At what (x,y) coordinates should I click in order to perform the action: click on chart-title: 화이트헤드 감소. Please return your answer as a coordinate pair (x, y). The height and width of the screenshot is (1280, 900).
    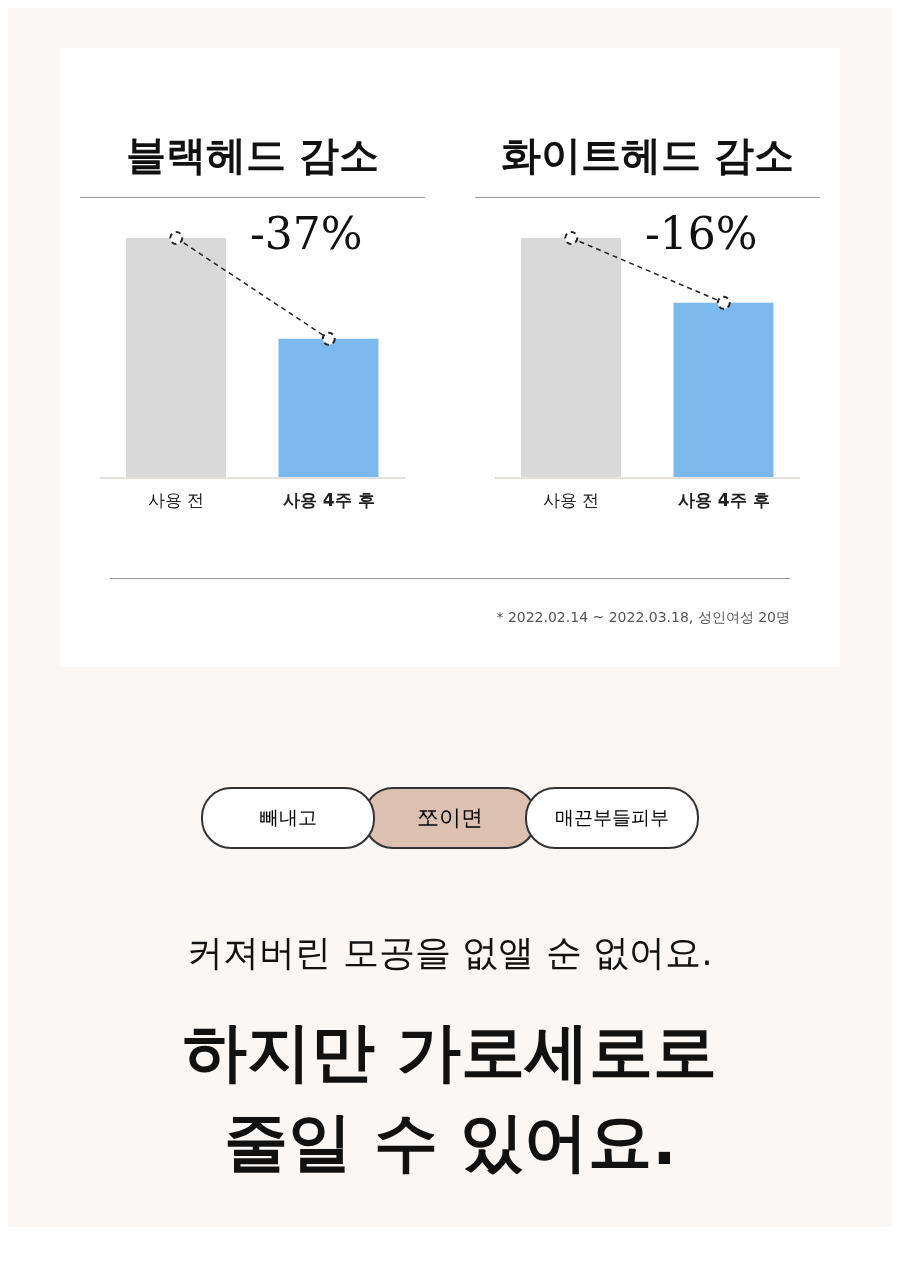
    Looking at the image, I should click on (647, 163).